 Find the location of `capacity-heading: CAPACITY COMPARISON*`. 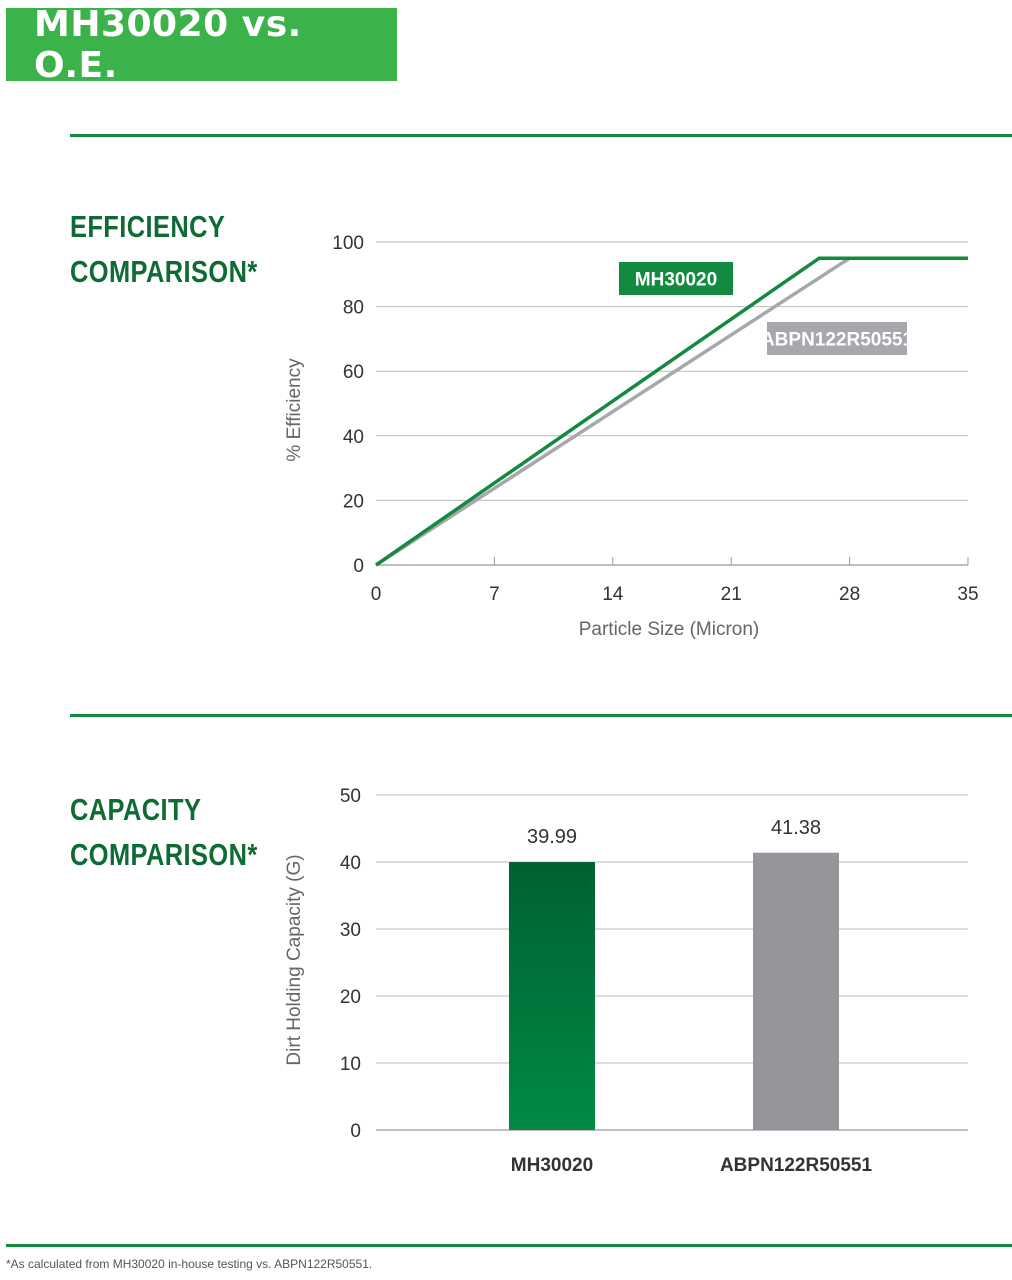

capacity-heading: CAPACITY COMPARISON* is located at coordinates (164, 832).